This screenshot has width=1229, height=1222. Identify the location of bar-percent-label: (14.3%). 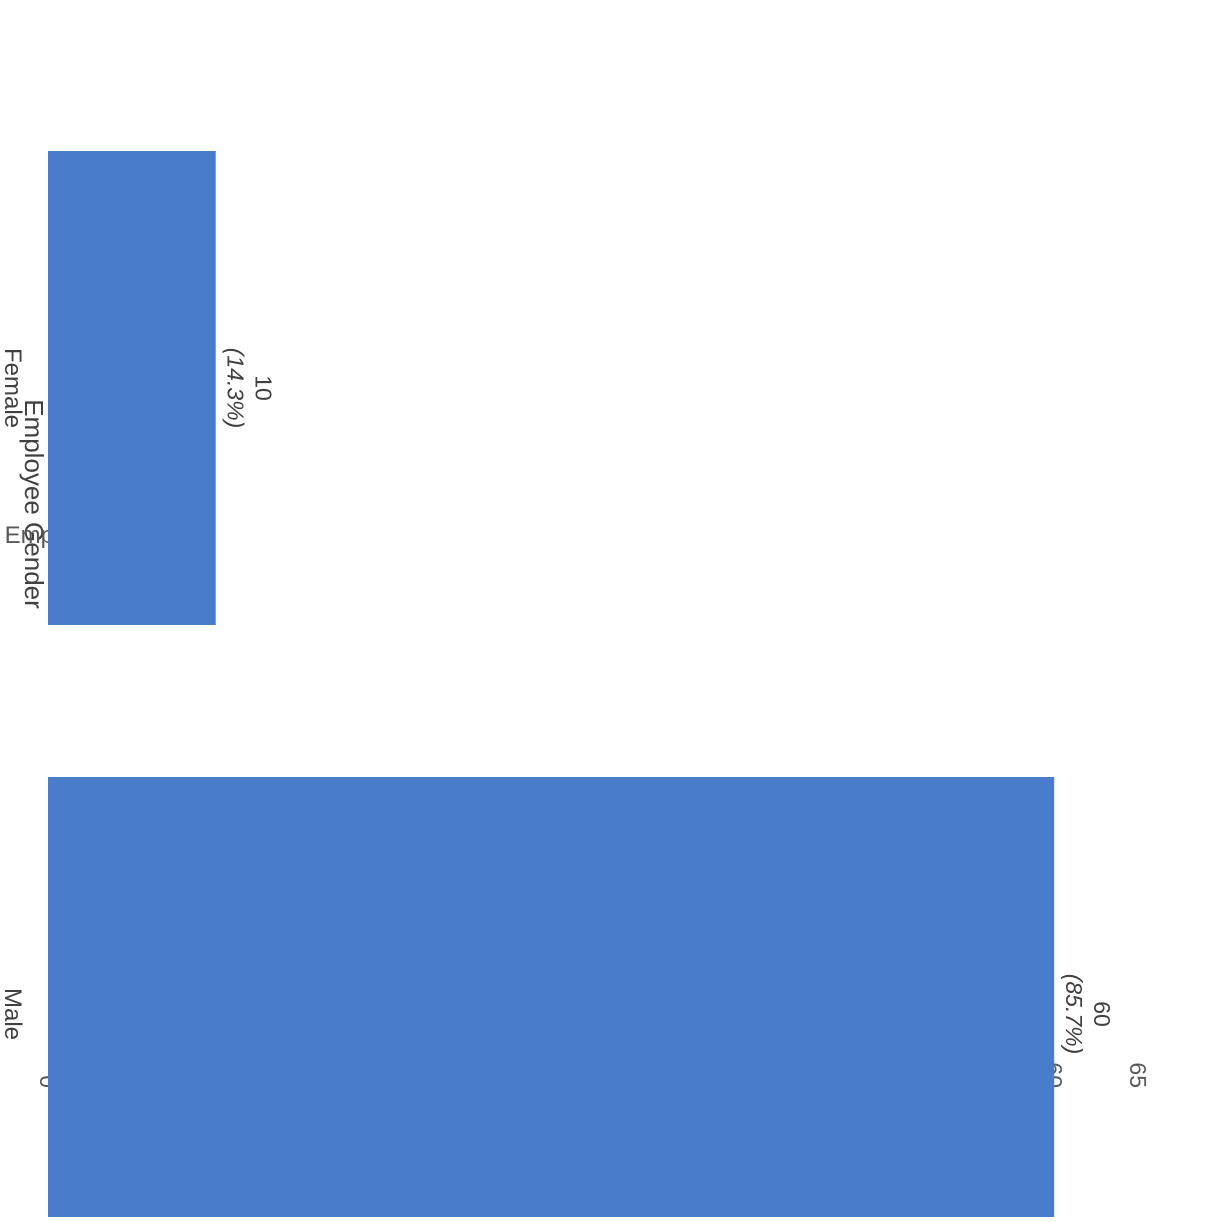
(236, 388).